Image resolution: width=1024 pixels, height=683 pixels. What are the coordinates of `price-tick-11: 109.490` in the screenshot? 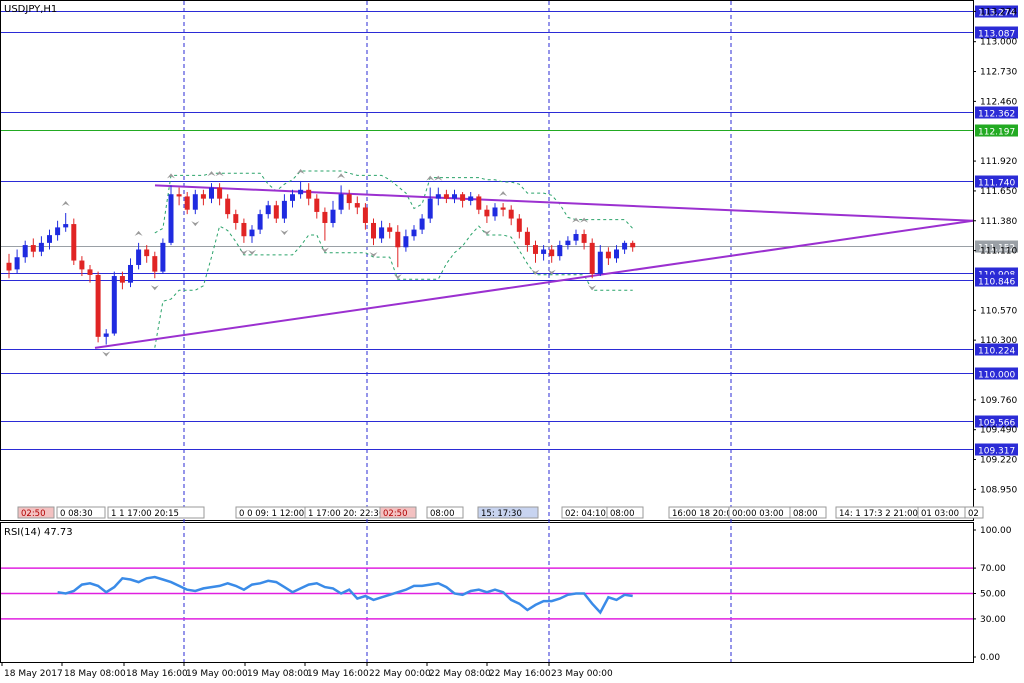 It's located at (998, 431).